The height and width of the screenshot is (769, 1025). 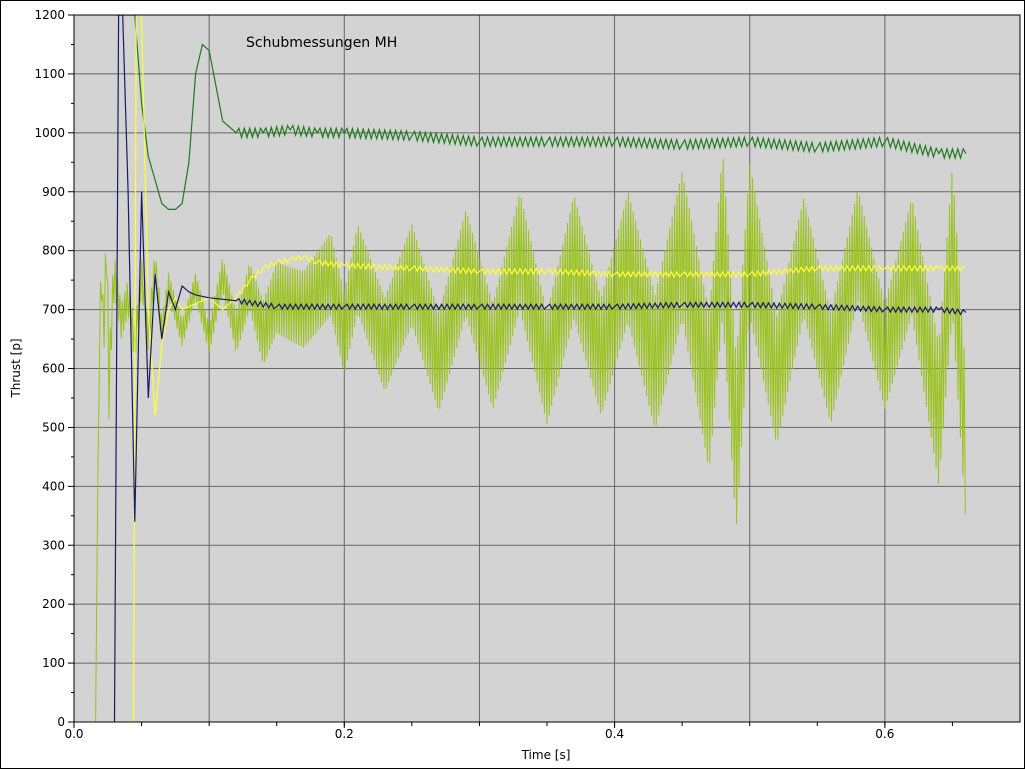 I want to click on y-tick-label: 400, so click(x=53, y=486).